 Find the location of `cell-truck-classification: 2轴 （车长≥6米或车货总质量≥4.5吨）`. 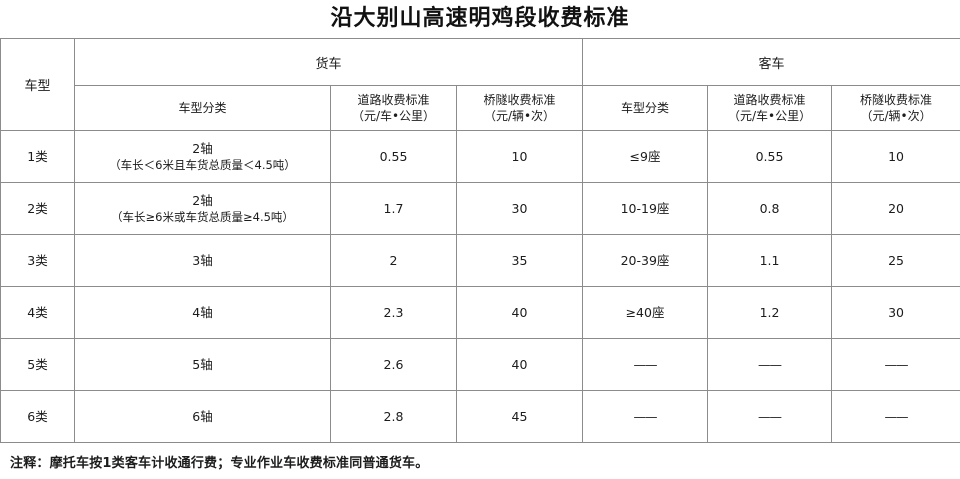

cell-truck-classification: 2轴 （车长≥6米或车货总质量≥4.5吨） is located at coordinates (202, 208).